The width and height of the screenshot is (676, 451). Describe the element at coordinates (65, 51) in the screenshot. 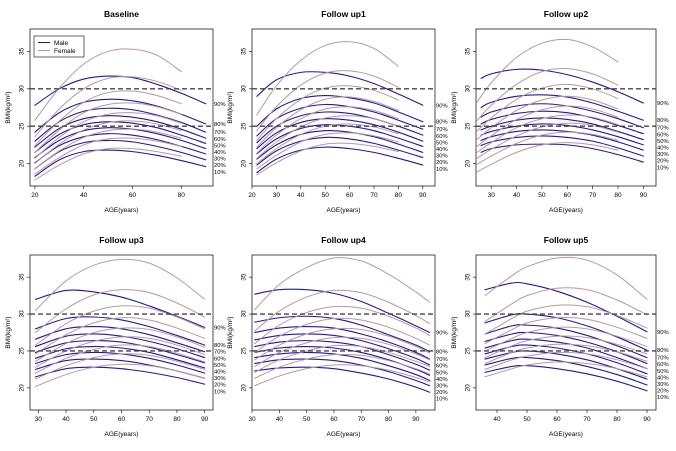

I see `legend-female-label: Female` at that location.